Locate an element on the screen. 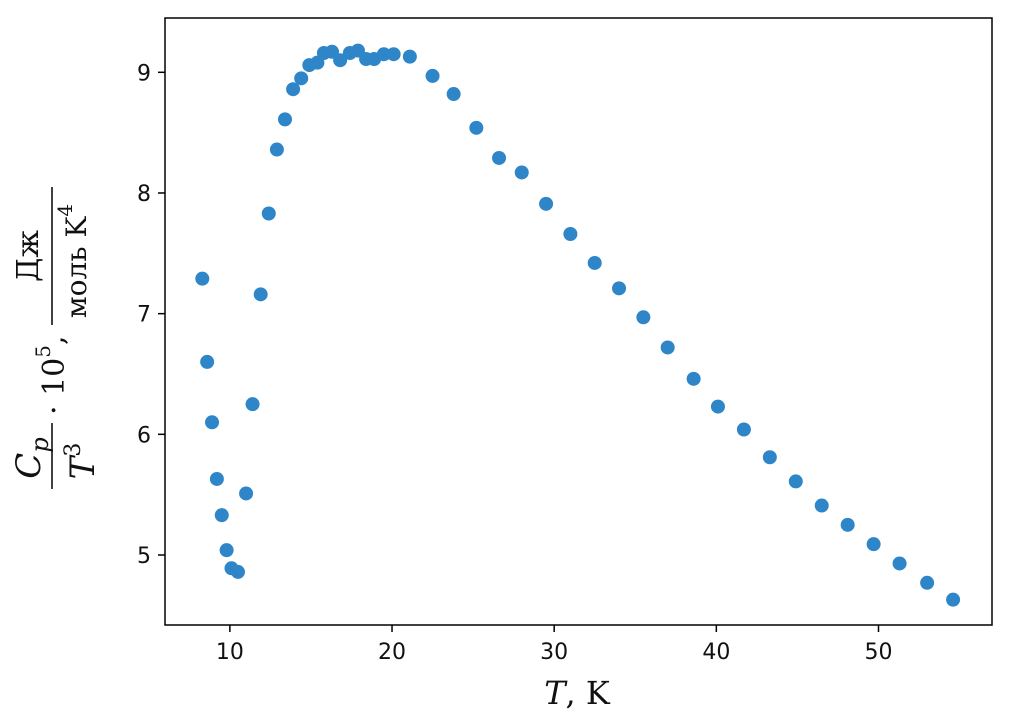  x-axis-label-var: T is located at coordinates (556, 693).